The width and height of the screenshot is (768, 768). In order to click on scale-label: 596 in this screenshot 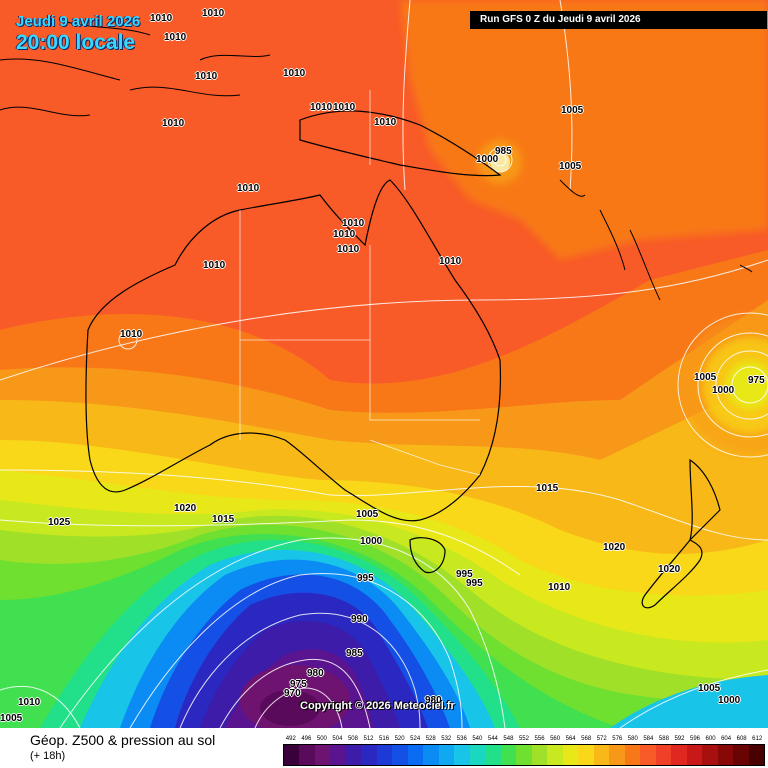, I will do `click(694, 739)`.